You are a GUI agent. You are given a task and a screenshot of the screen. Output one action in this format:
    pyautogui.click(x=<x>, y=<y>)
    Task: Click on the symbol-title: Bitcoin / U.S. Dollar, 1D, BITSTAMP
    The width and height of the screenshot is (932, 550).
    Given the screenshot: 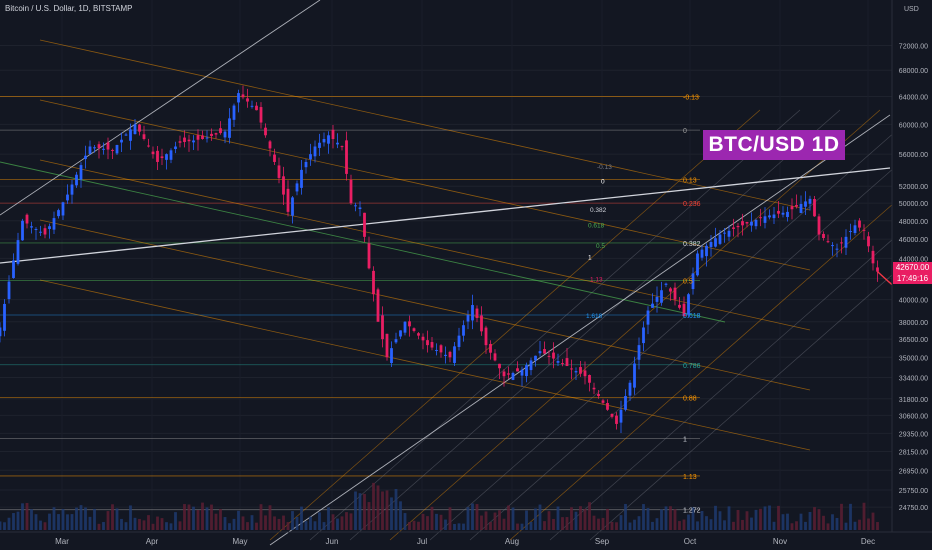 What is the action you would take?
    pyautogui.click(x=69, y=8)
    